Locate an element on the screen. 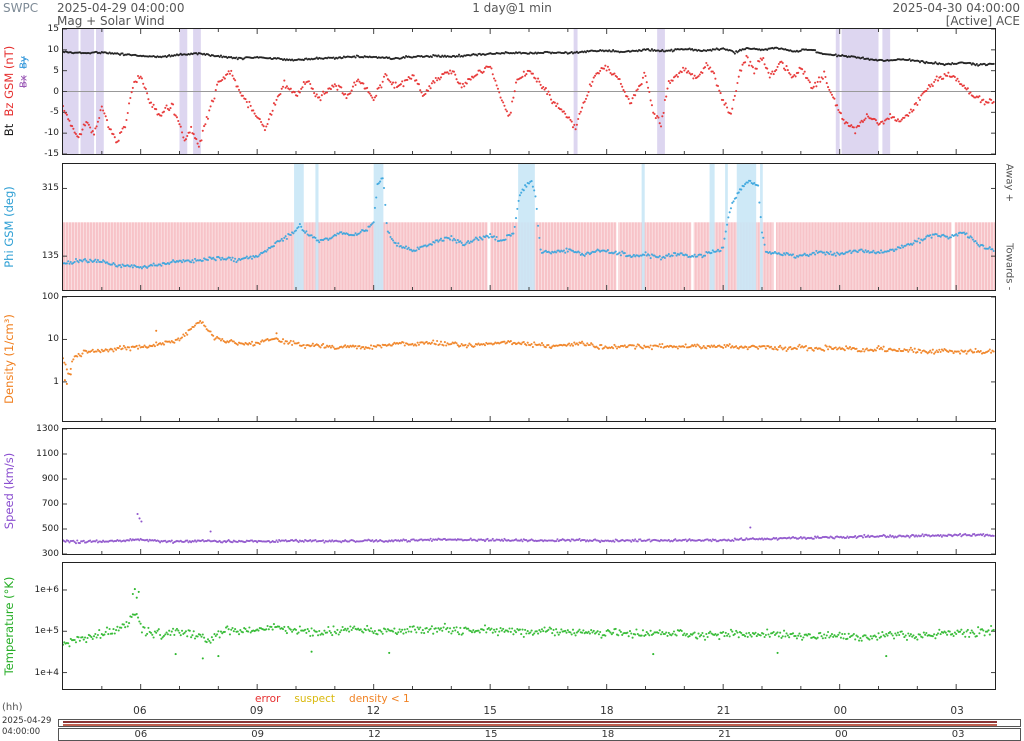 The height and width of the screenshot is (741, 1024). bx-label-struck: Bx is located at coordinates (24, 81).